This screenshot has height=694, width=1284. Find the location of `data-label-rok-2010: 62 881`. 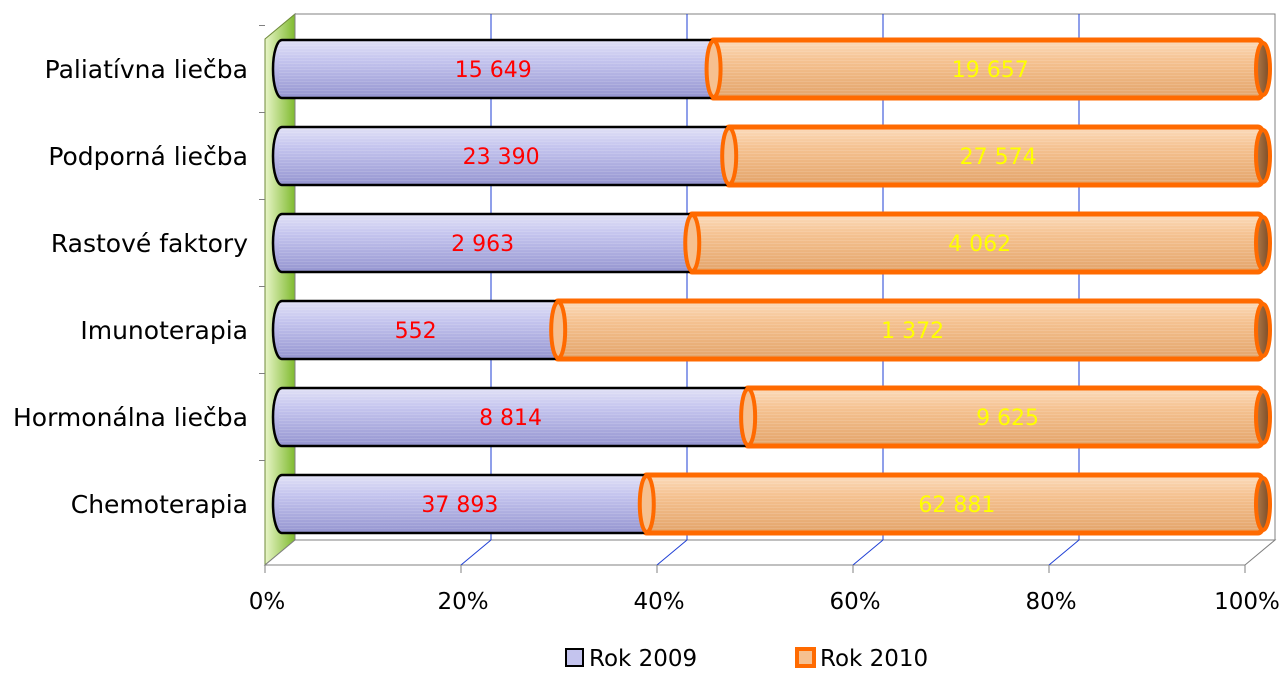

data-label-rok-2010: 62 881 is located at coordinates (956, 505).